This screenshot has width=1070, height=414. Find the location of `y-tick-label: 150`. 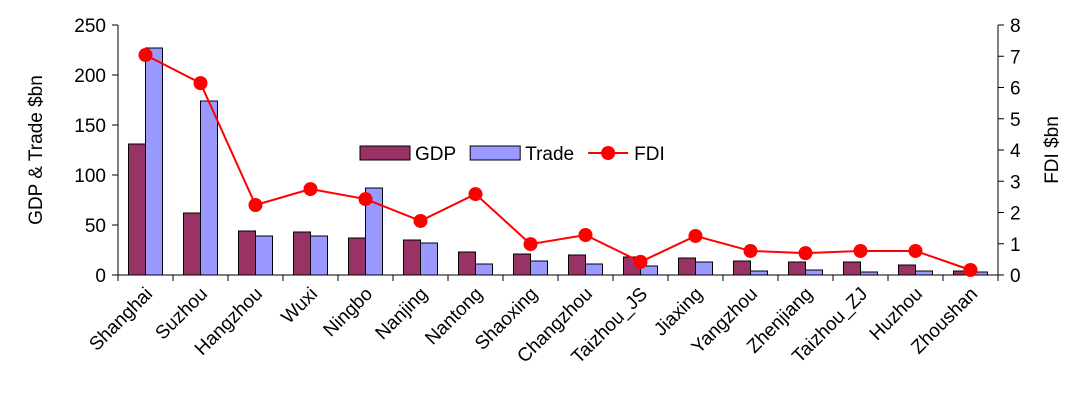

y-tick-label: 150 is located at coordinates (90, 126).